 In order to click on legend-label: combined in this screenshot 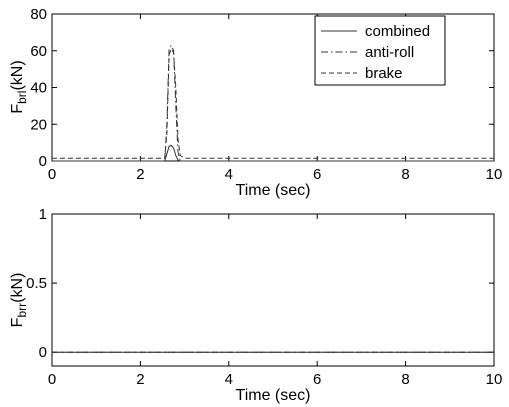, I will do `click(397, 31)`.